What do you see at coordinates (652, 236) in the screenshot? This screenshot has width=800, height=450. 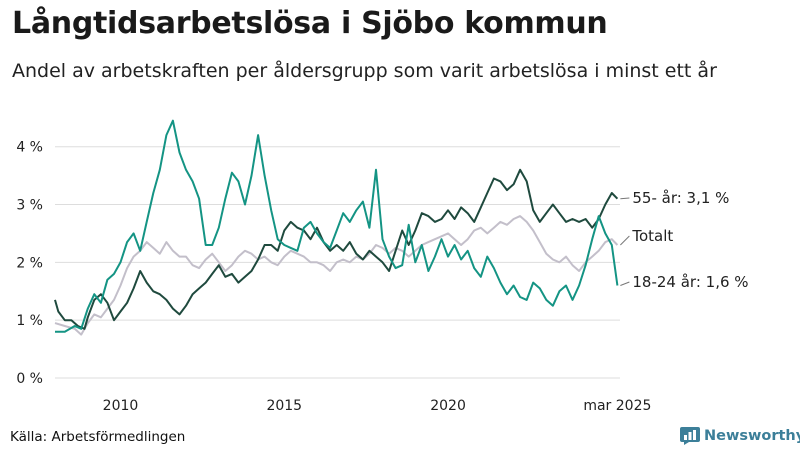 I see `series-end-label: Totalt` at bounding box center [652, 236].